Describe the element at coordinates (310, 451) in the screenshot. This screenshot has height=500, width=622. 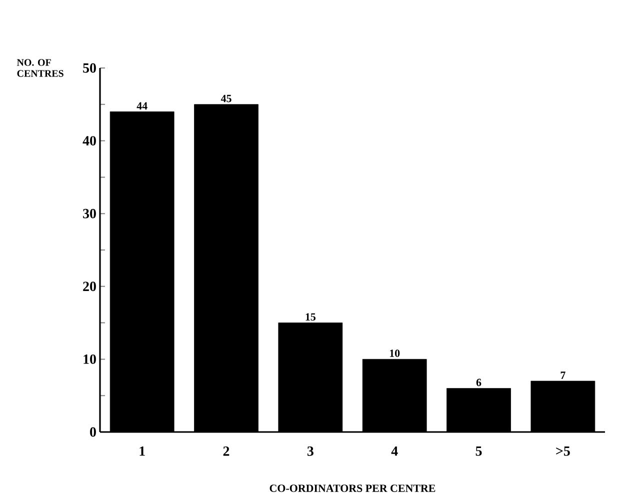
I see `x-tick-label: 3` at that location.